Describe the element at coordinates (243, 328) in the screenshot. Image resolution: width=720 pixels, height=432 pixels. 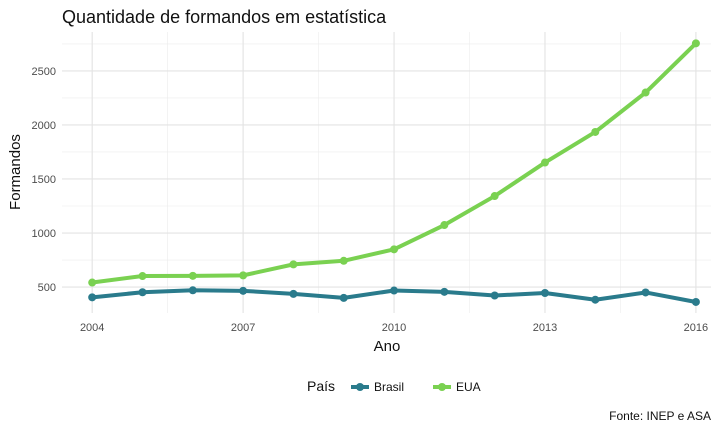
I see `x-tick-label: 2007` at that location.